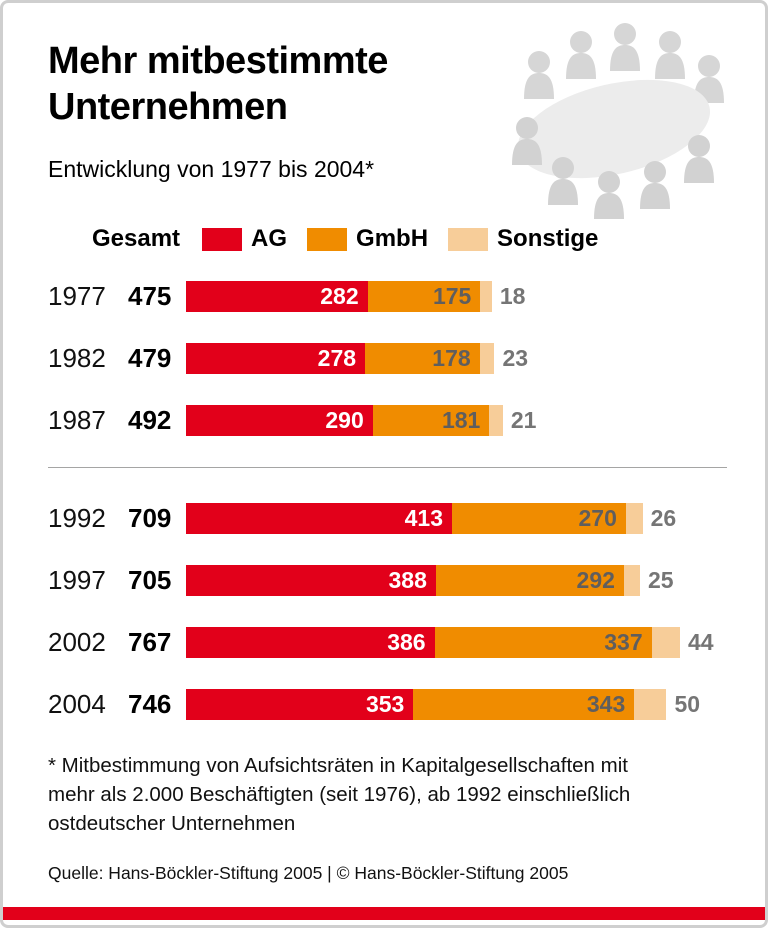 The image size is (768, 928). Describe the element at coordinates (300, 705) in the screenshot. I see `bar-segment-ag: 353` at that location.